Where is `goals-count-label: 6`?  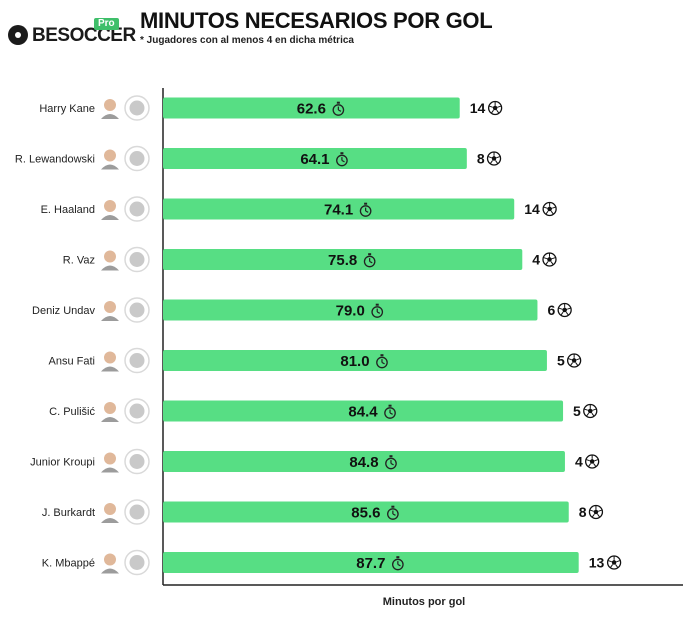 goals-count-label: 6 is located at coordinates (551, 310).